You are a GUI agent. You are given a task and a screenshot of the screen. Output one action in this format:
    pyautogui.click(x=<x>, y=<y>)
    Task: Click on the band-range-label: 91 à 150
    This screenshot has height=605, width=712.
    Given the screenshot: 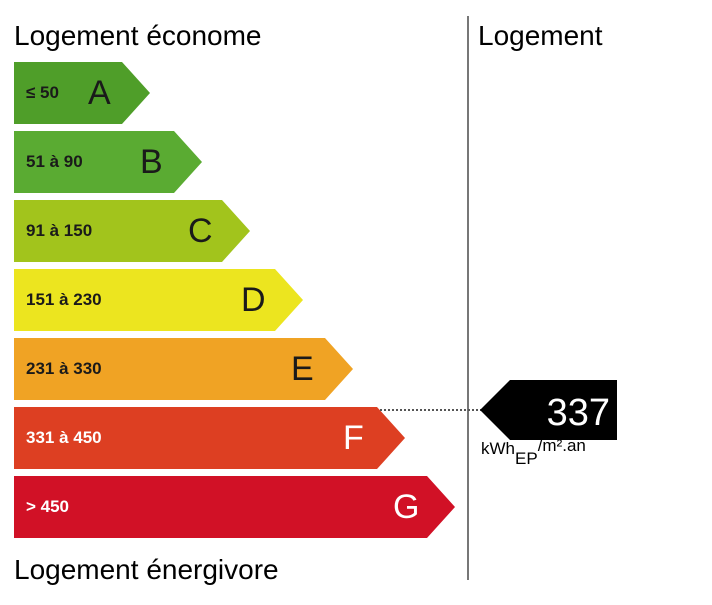 What is the action you would take?
    pyautogui.click(x=59, y=230)
    